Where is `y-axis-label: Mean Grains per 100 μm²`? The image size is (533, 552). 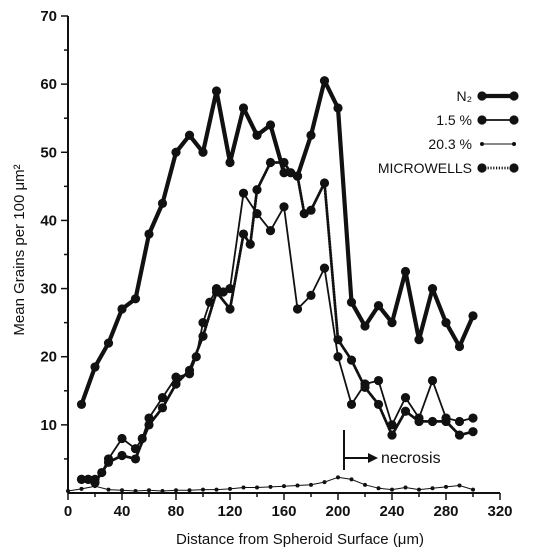 y-axis-label: Mean Grains per 100 μm² is located at coordinates (19, 249).